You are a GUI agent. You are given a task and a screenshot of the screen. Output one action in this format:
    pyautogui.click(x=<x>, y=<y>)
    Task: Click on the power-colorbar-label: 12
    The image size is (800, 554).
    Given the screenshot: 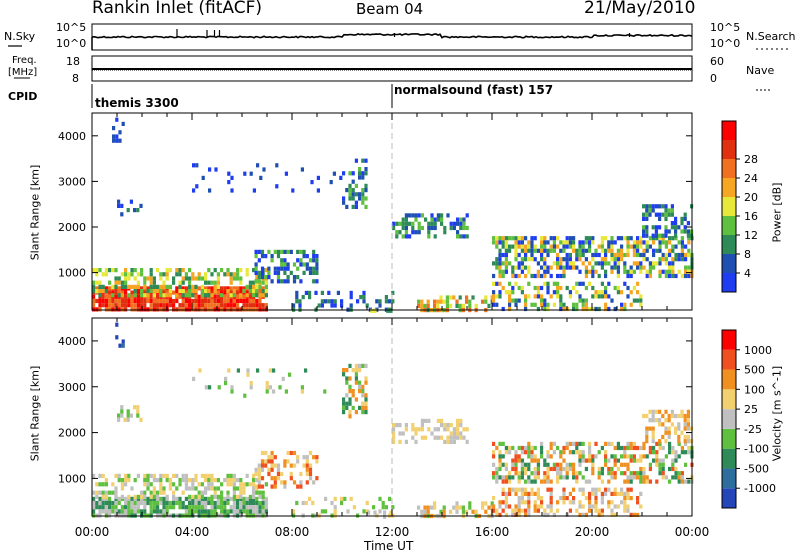 What is the action you would take?
    pyautogui.click(x=751, y=235)
    